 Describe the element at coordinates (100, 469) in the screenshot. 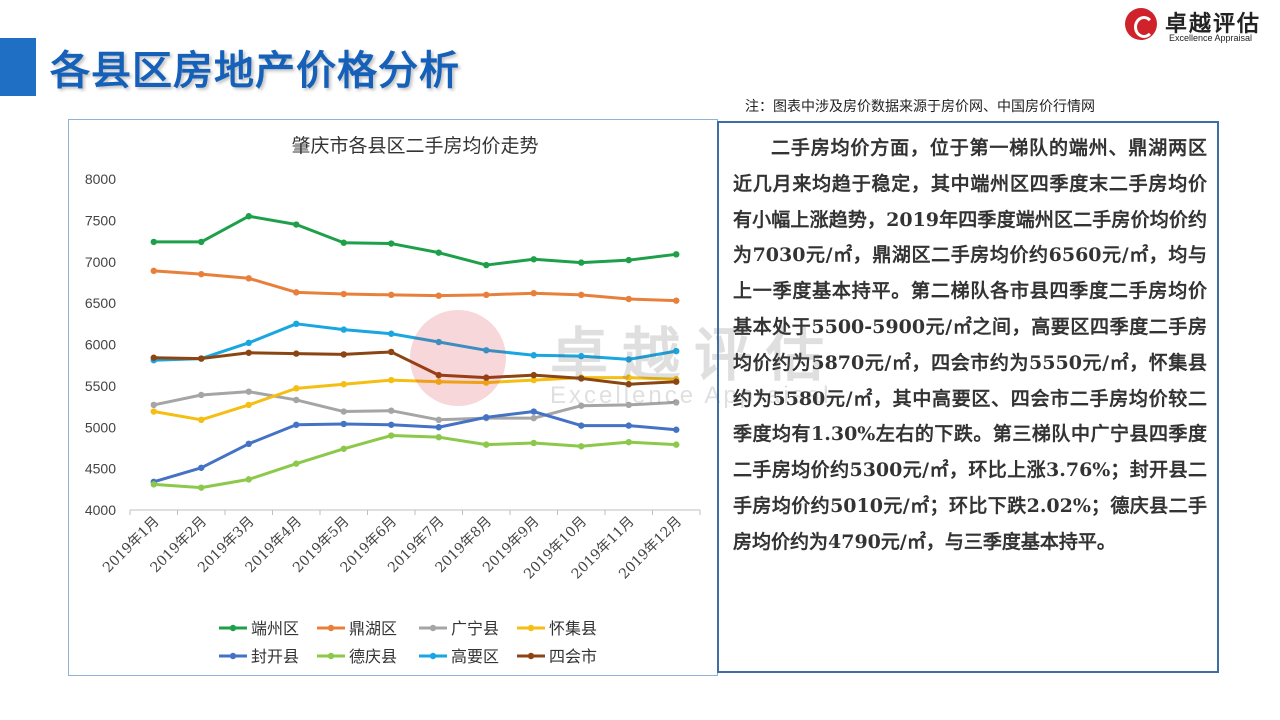

I see `y-tick-label: 4500` at that location.